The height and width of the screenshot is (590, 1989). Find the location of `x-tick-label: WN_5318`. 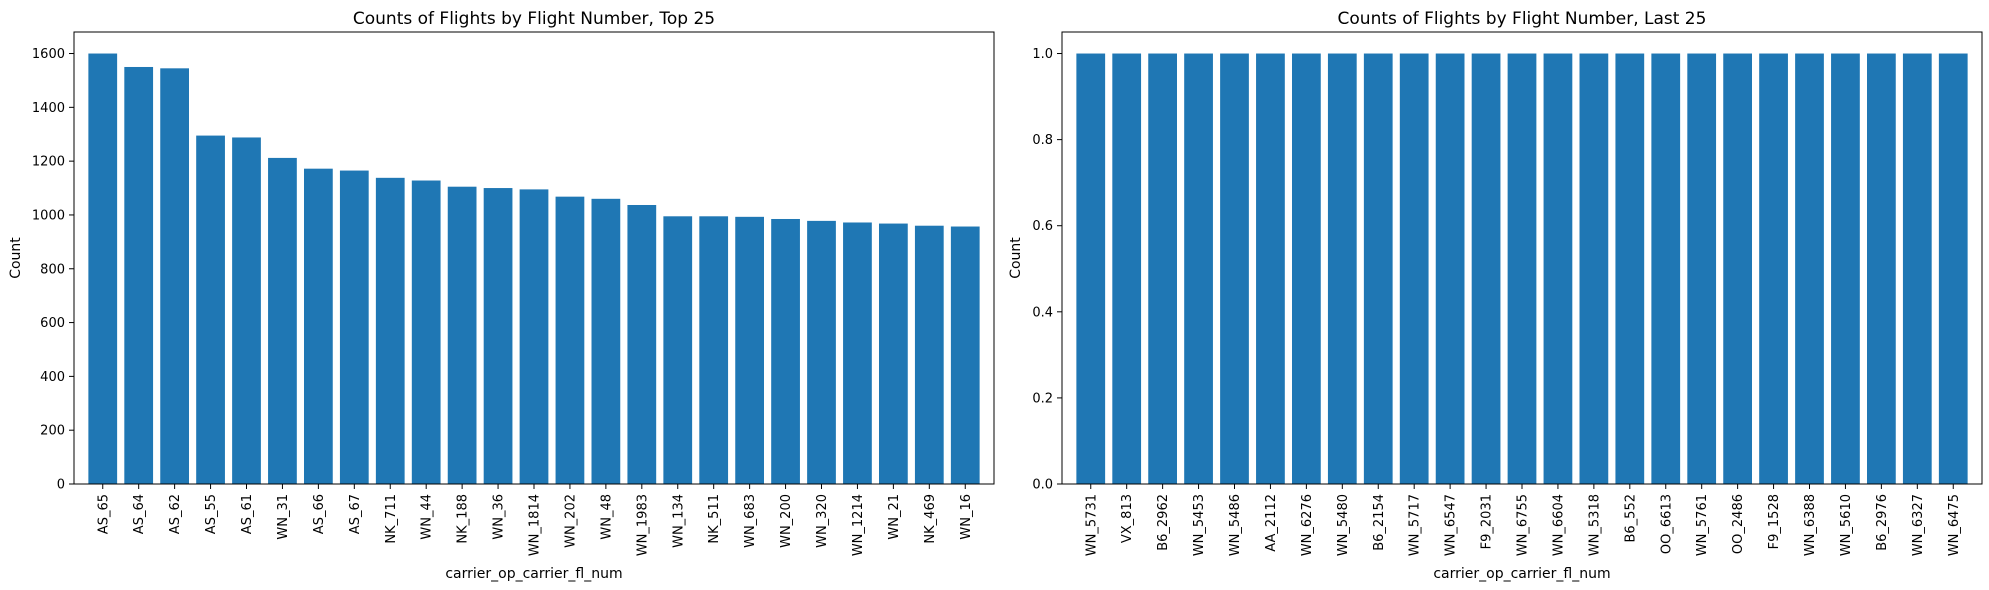

x-tick-label: WN_5318 is located at coordinates (1594, 525).